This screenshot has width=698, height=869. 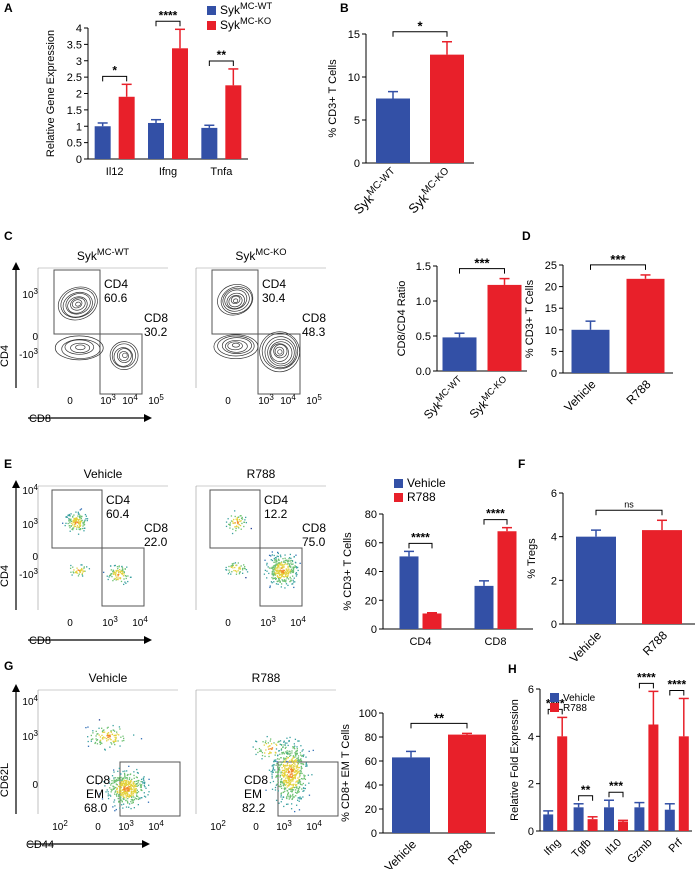 What do you see at coordinates (156, 140) in the screenshot?
I see `bar` at bounding box center [156, 140].